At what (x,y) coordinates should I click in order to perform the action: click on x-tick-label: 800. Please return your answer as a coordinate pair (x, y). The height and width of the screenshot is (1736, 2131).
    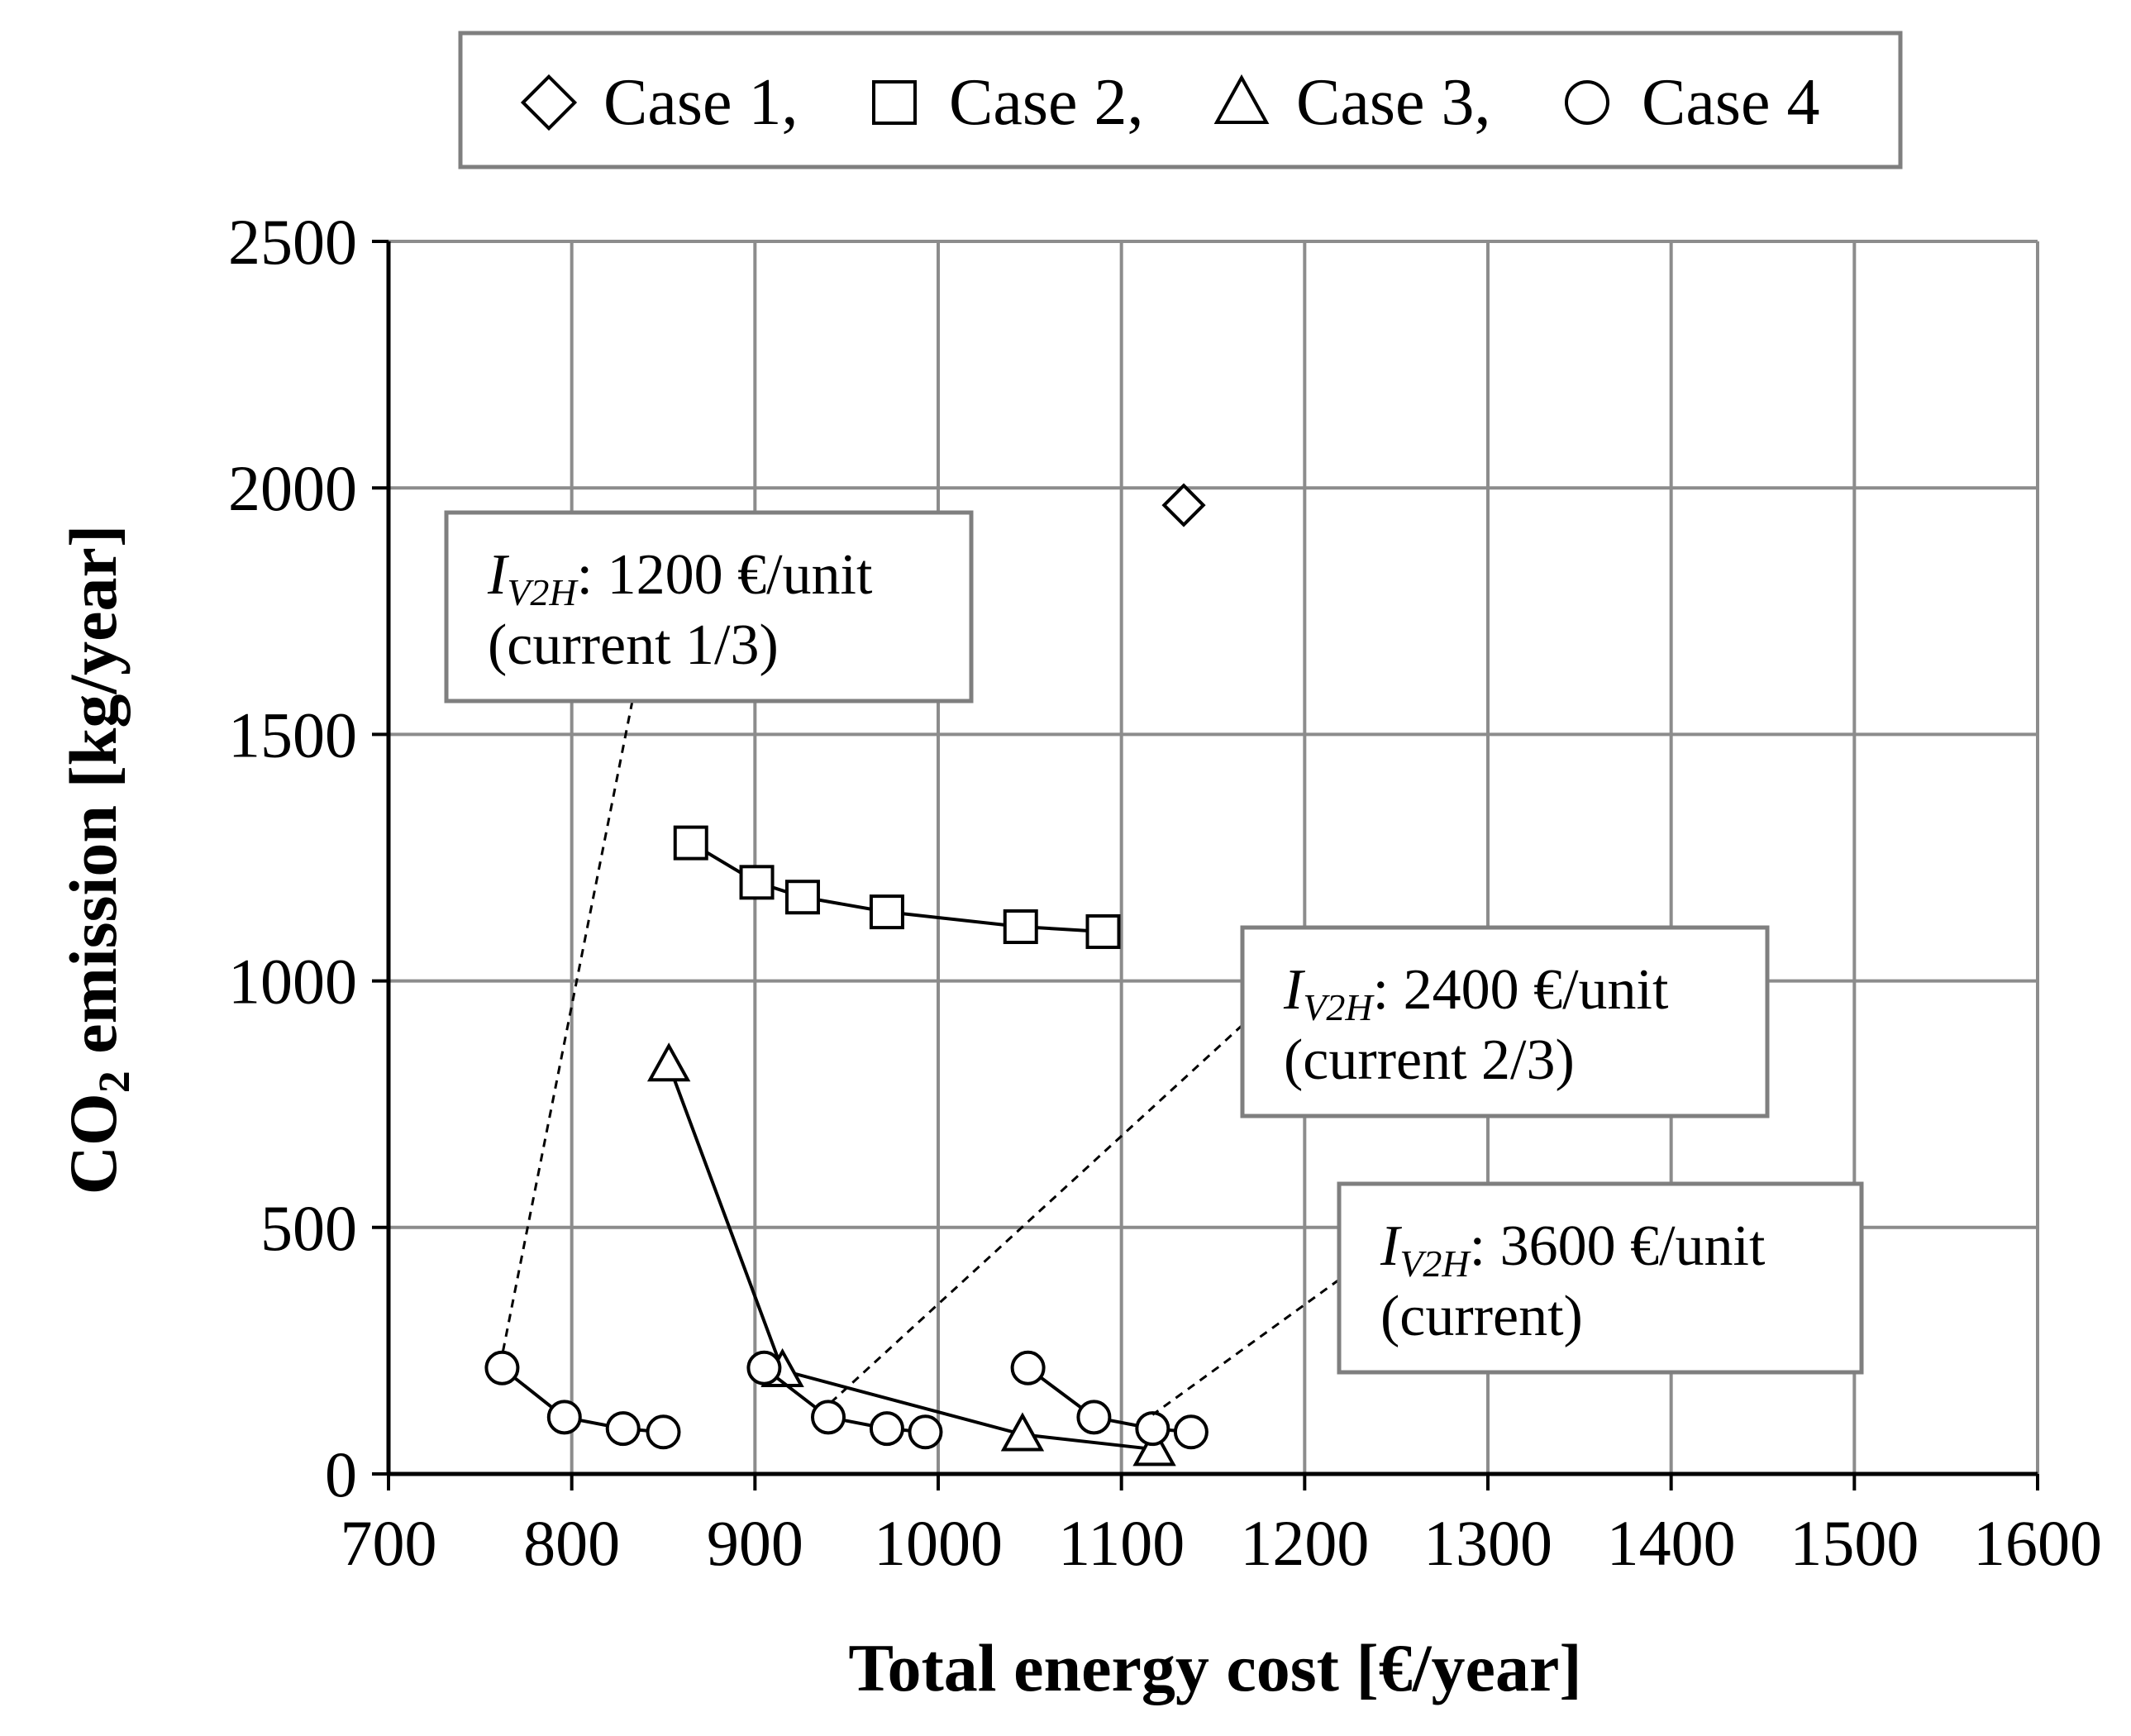
    Looking at the image, I should click on (571, 1543).